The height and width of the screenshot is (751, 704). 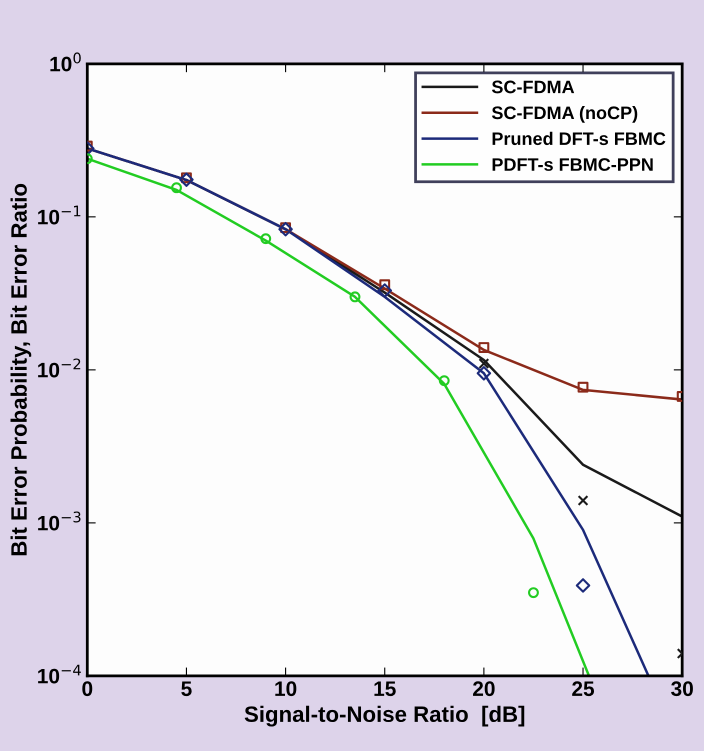 I want to click on x-tick-label: 0, so click(x=87, y=688).